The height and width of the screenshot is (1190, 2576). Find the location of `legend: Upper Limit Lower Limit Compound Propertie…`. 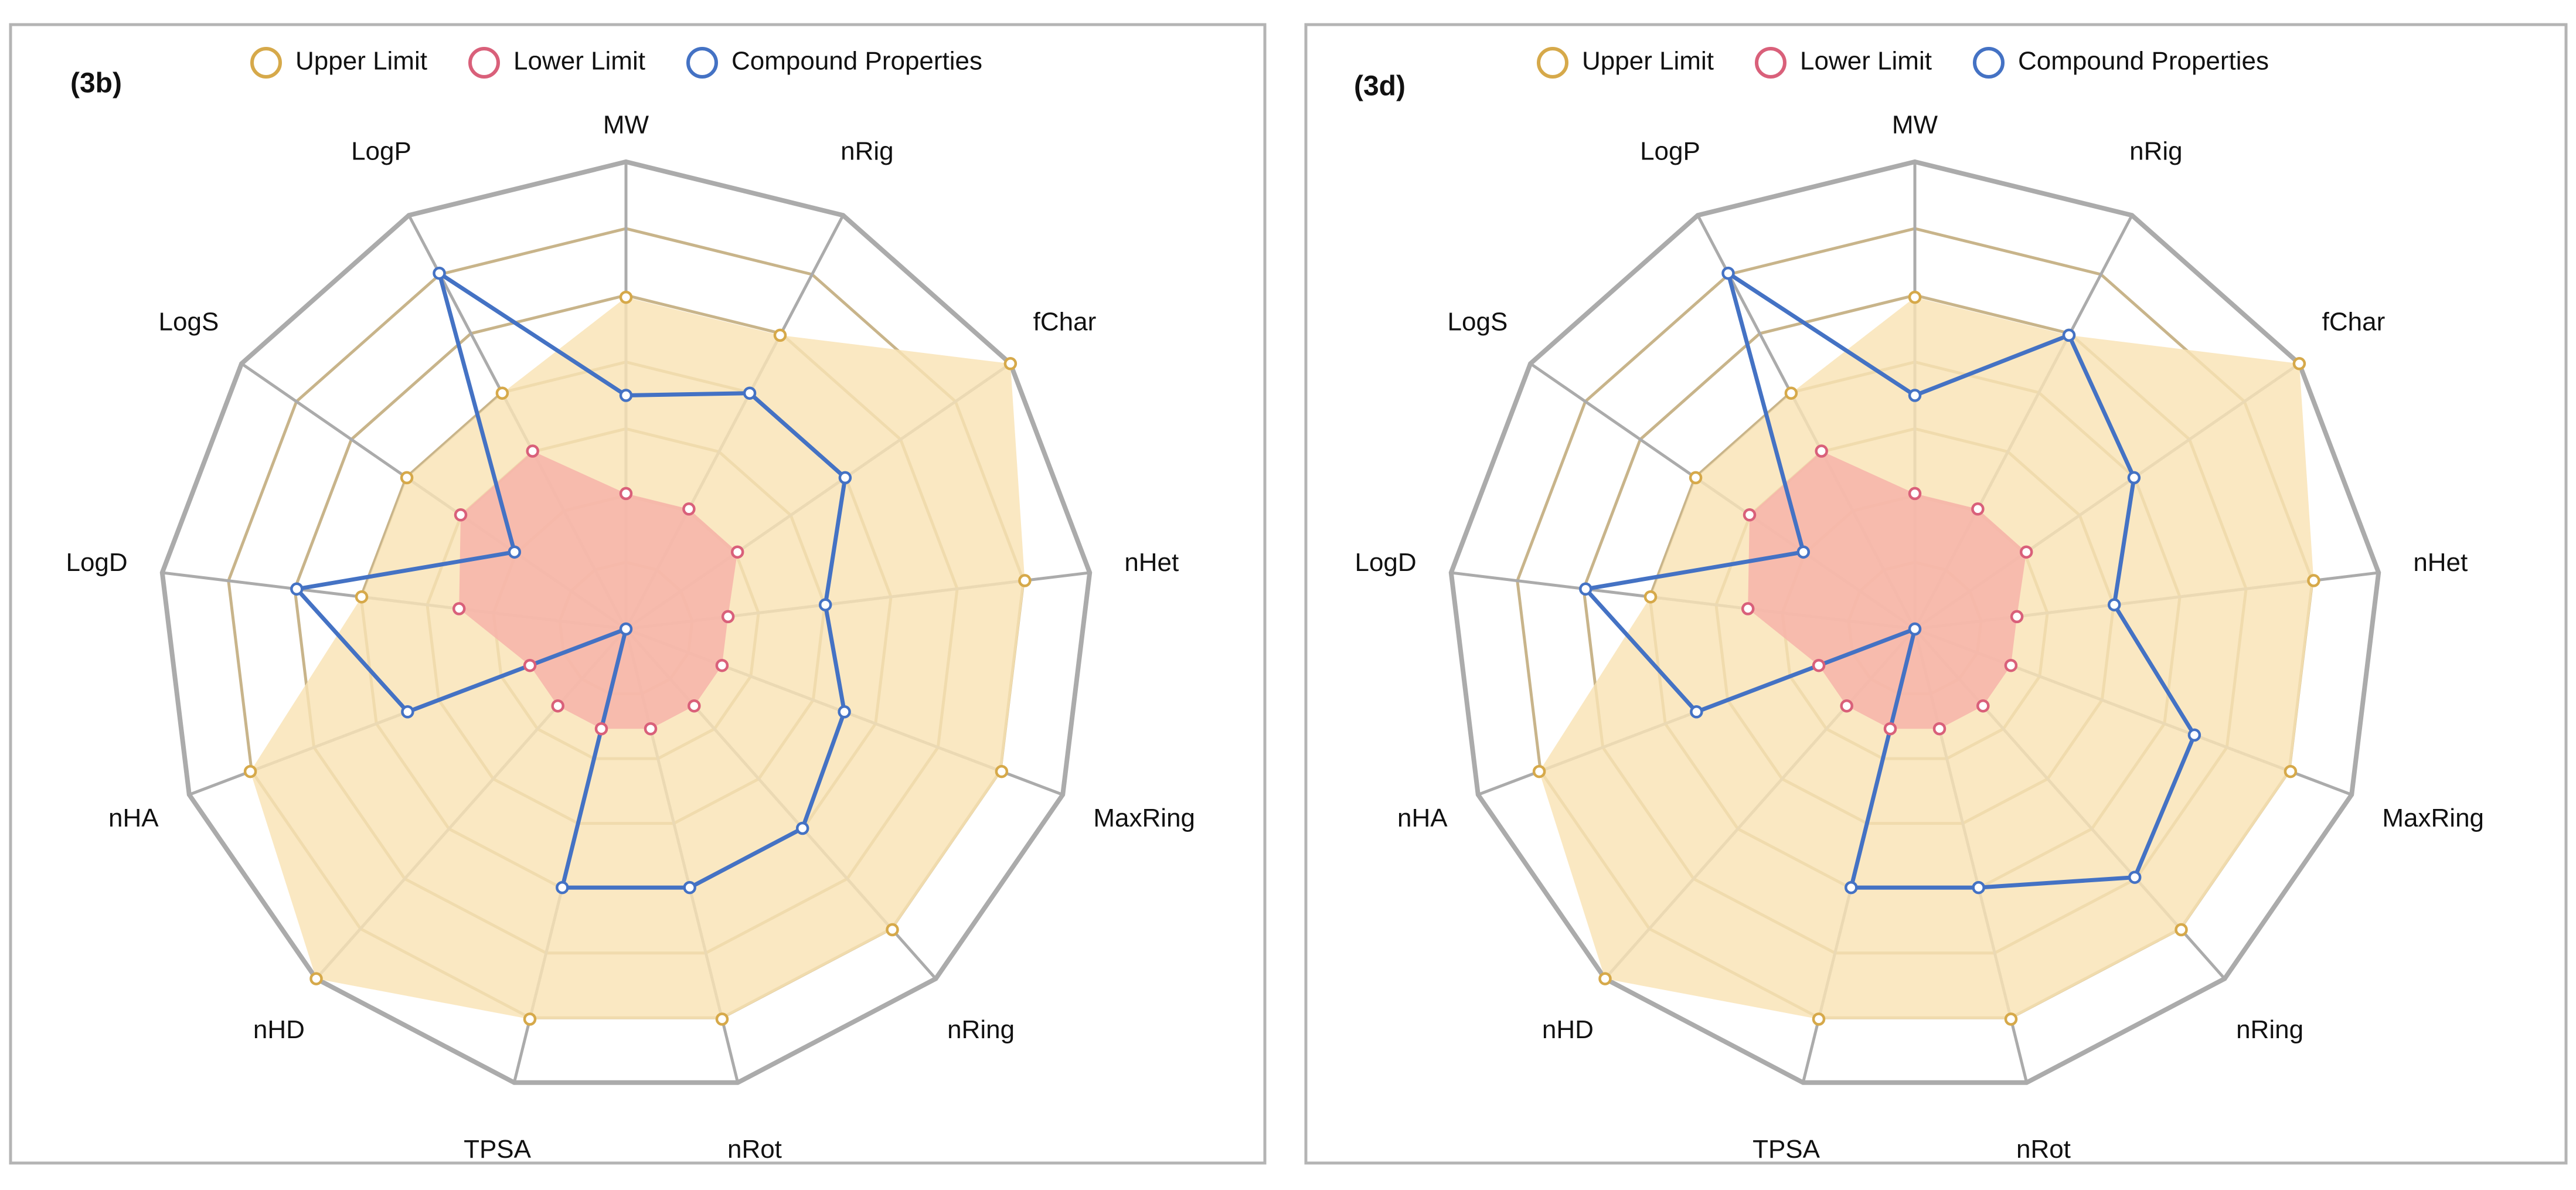

legend: Upper Limit Lower Limit Compound Propertie… is located at coordinates (1903, 63).